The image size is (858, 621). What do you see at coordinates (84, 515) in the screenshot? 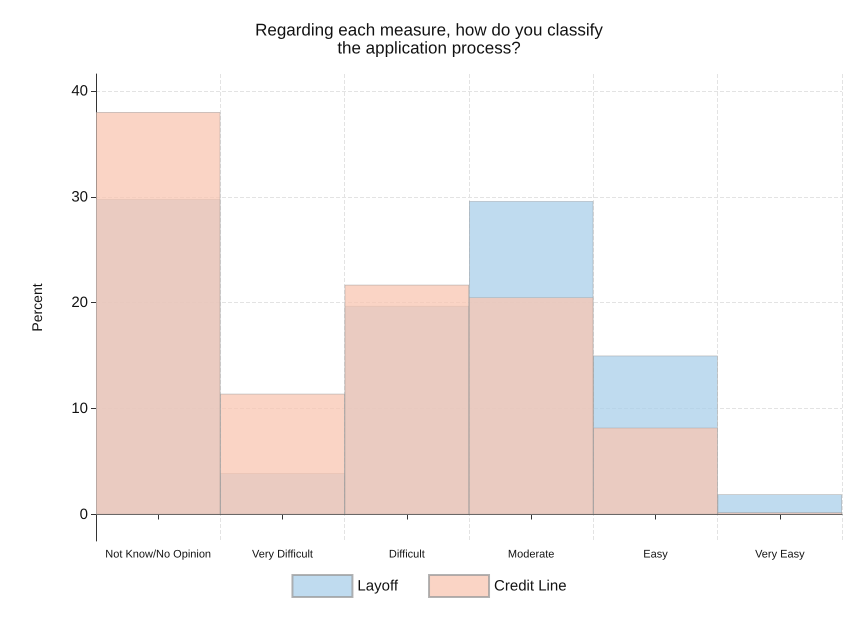
I see `y-tick-label: 0` at bounding box center [84, 515].